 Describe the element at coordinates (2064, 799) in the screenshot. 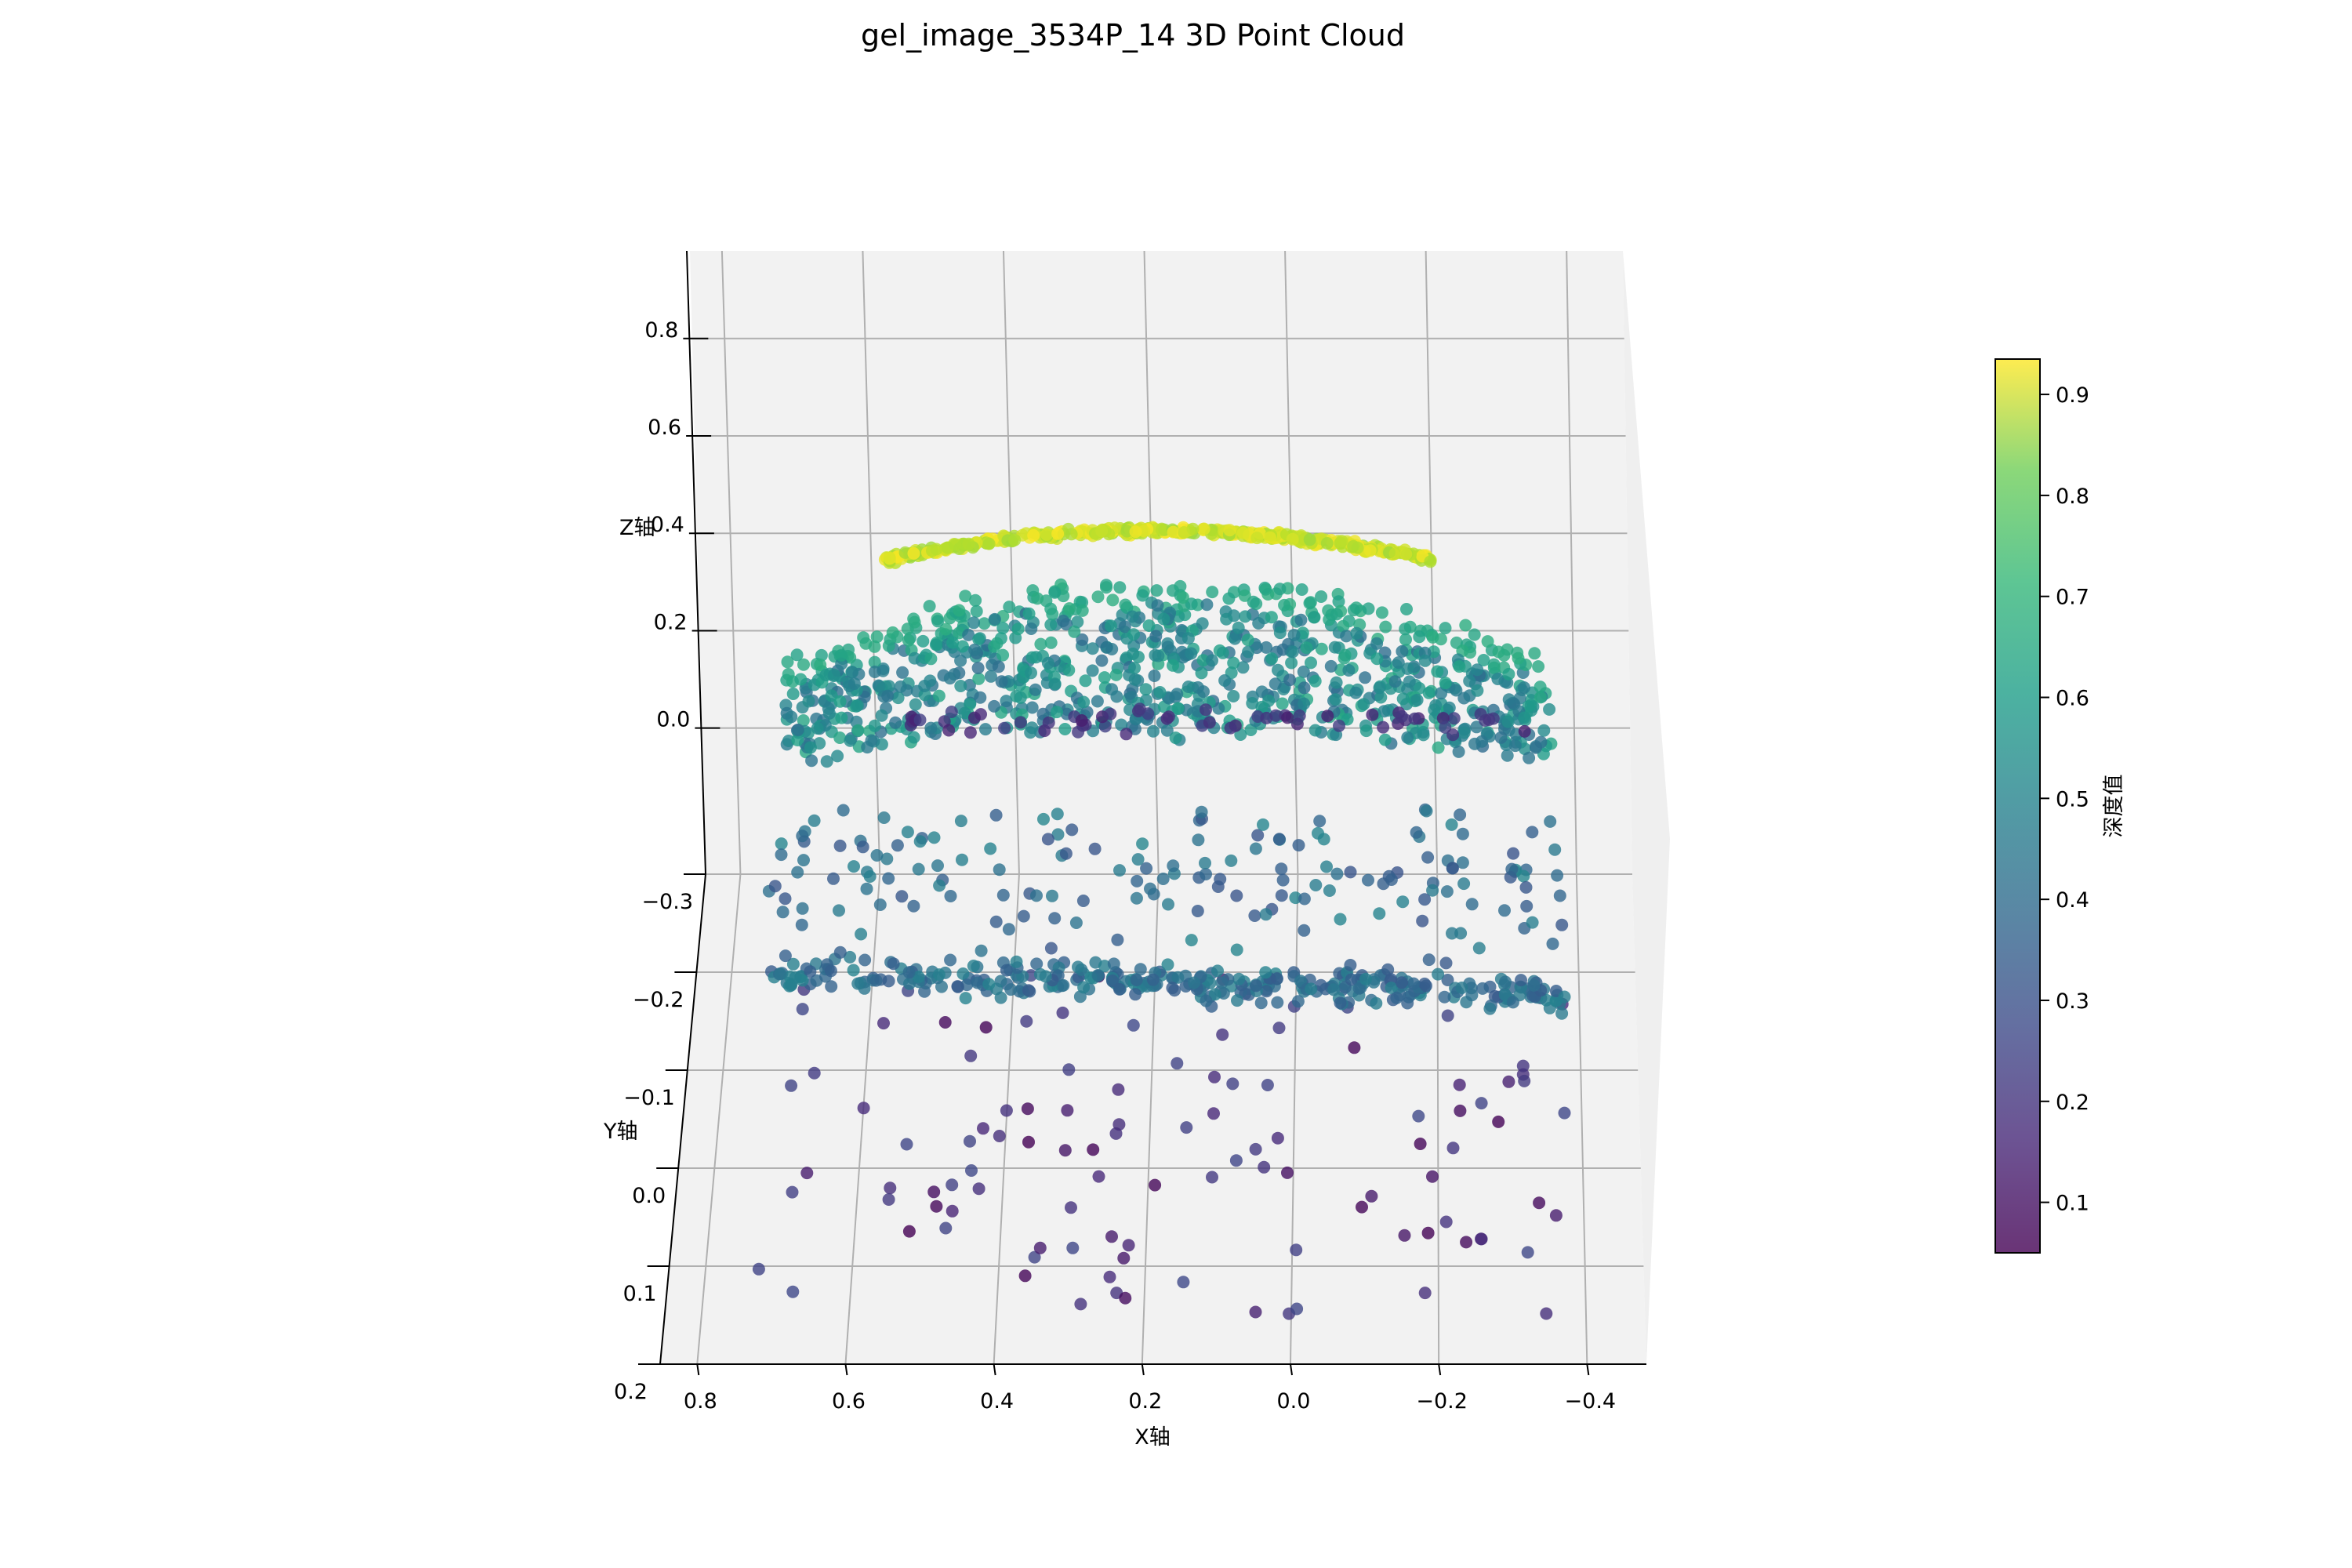

I see `colorbar-ticks: 0.1 0.2 0.3 0.4 0.5 0.6 0.7 0.8 0.9` at that location.